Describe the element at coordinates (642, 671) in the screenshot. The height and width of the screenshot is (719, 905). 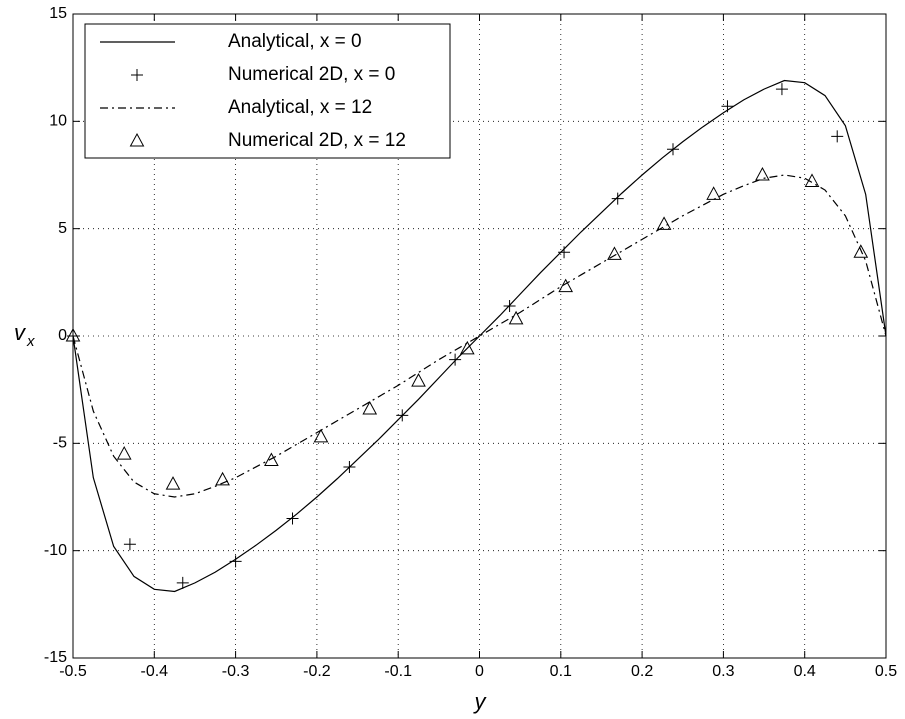
I see `x-tick-label: 0.2` at that location.